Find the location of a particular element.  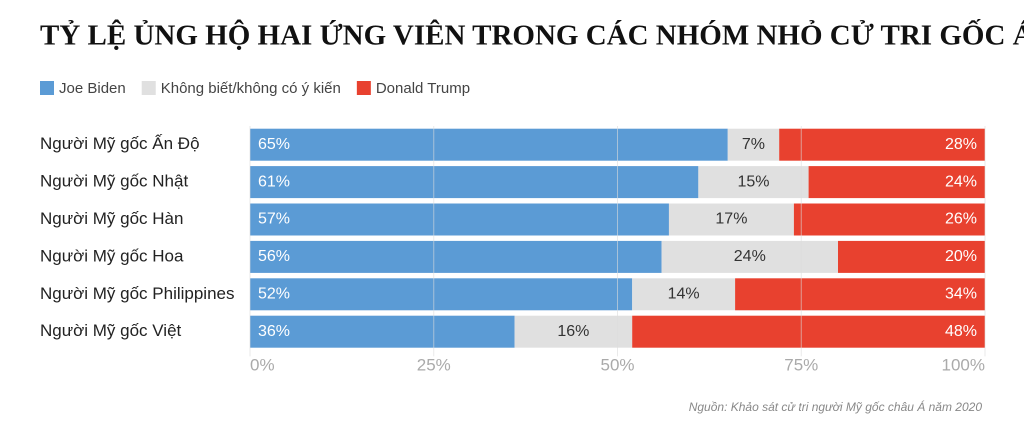

x-tick-label: 25% is located at coordinates (434, 364).